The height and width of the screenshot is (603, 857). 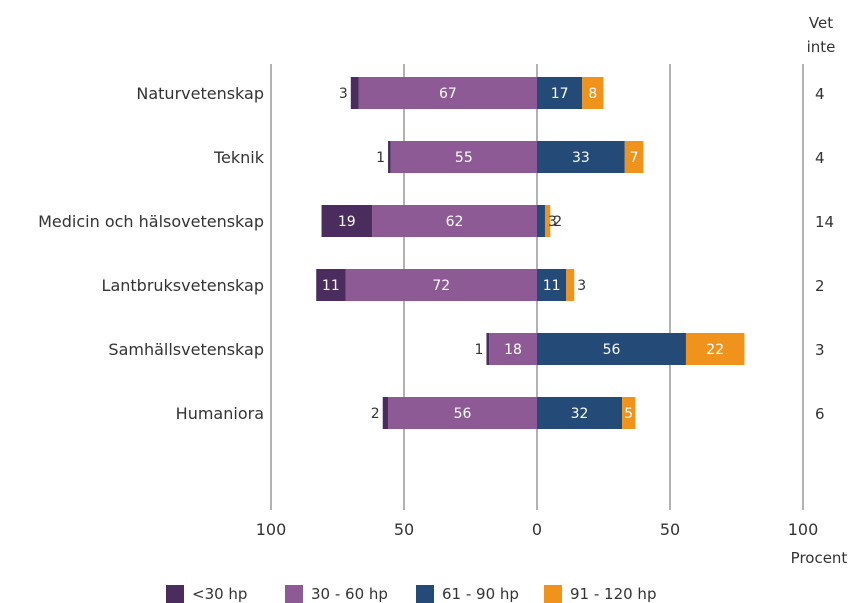 I want to click on category-label: Samhällsvetenskap, so click(x=186, y=349).